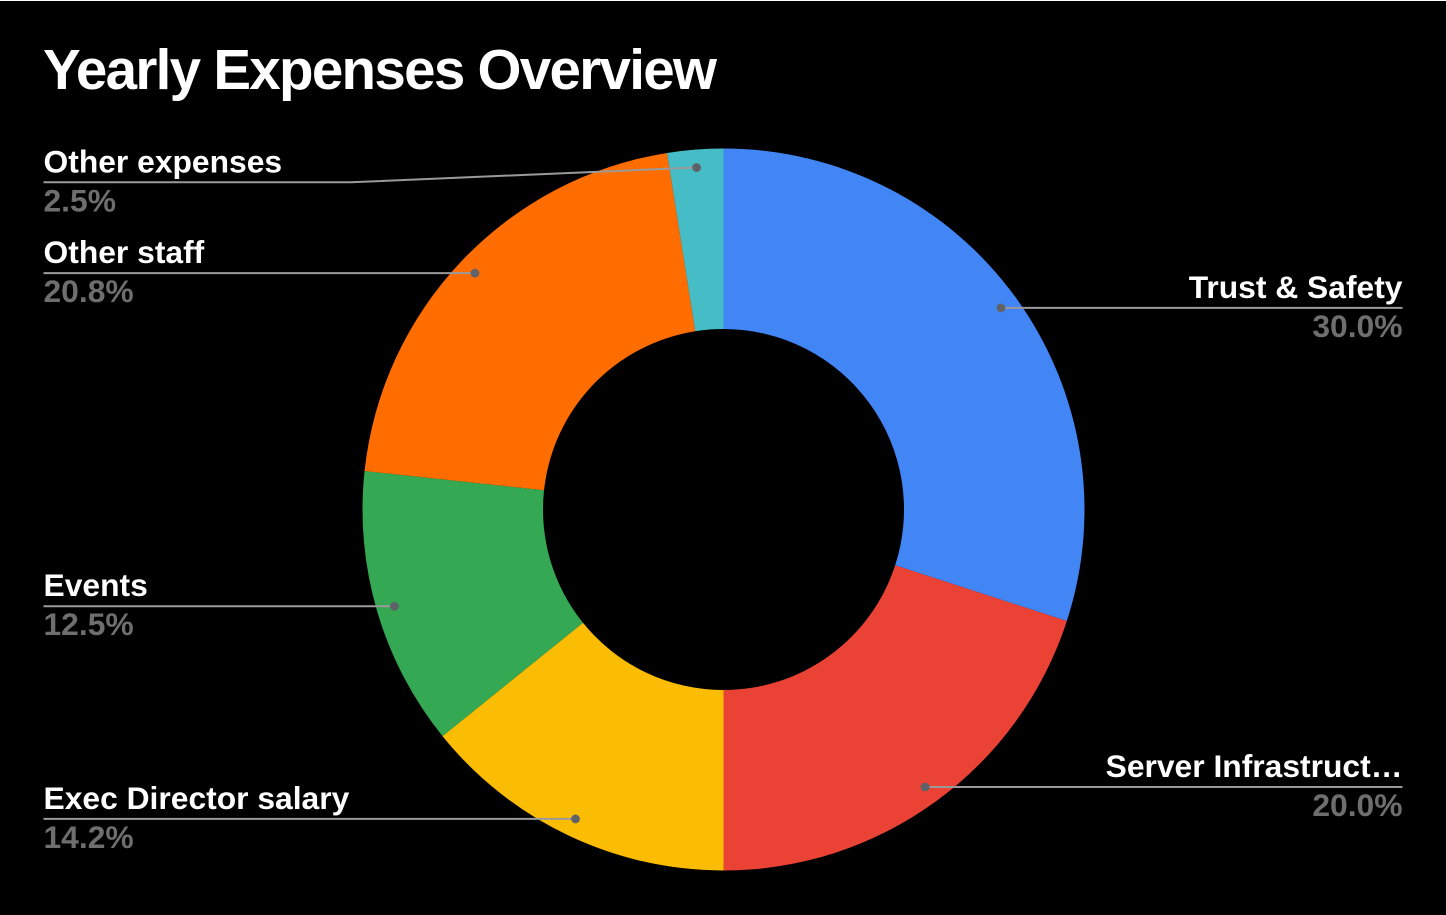 Image resolution: width=1446 pixels, height=915 pixels. What do you see at coordinates (904, 385) in the screenshot?
I see `slice-trust-safety` at bounding box center [904, 385].